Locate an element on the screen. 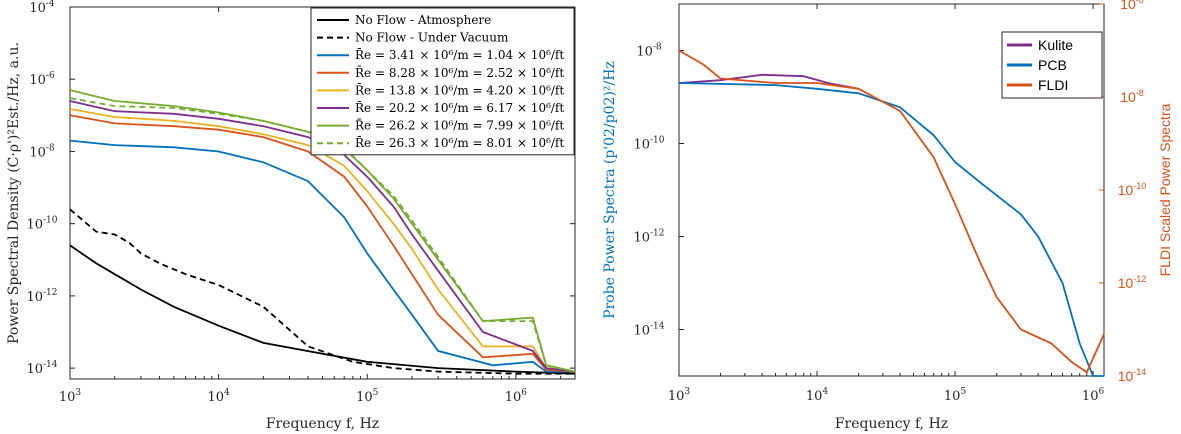  right-x-tick-label: 103 is located at coordinates (679, 395).